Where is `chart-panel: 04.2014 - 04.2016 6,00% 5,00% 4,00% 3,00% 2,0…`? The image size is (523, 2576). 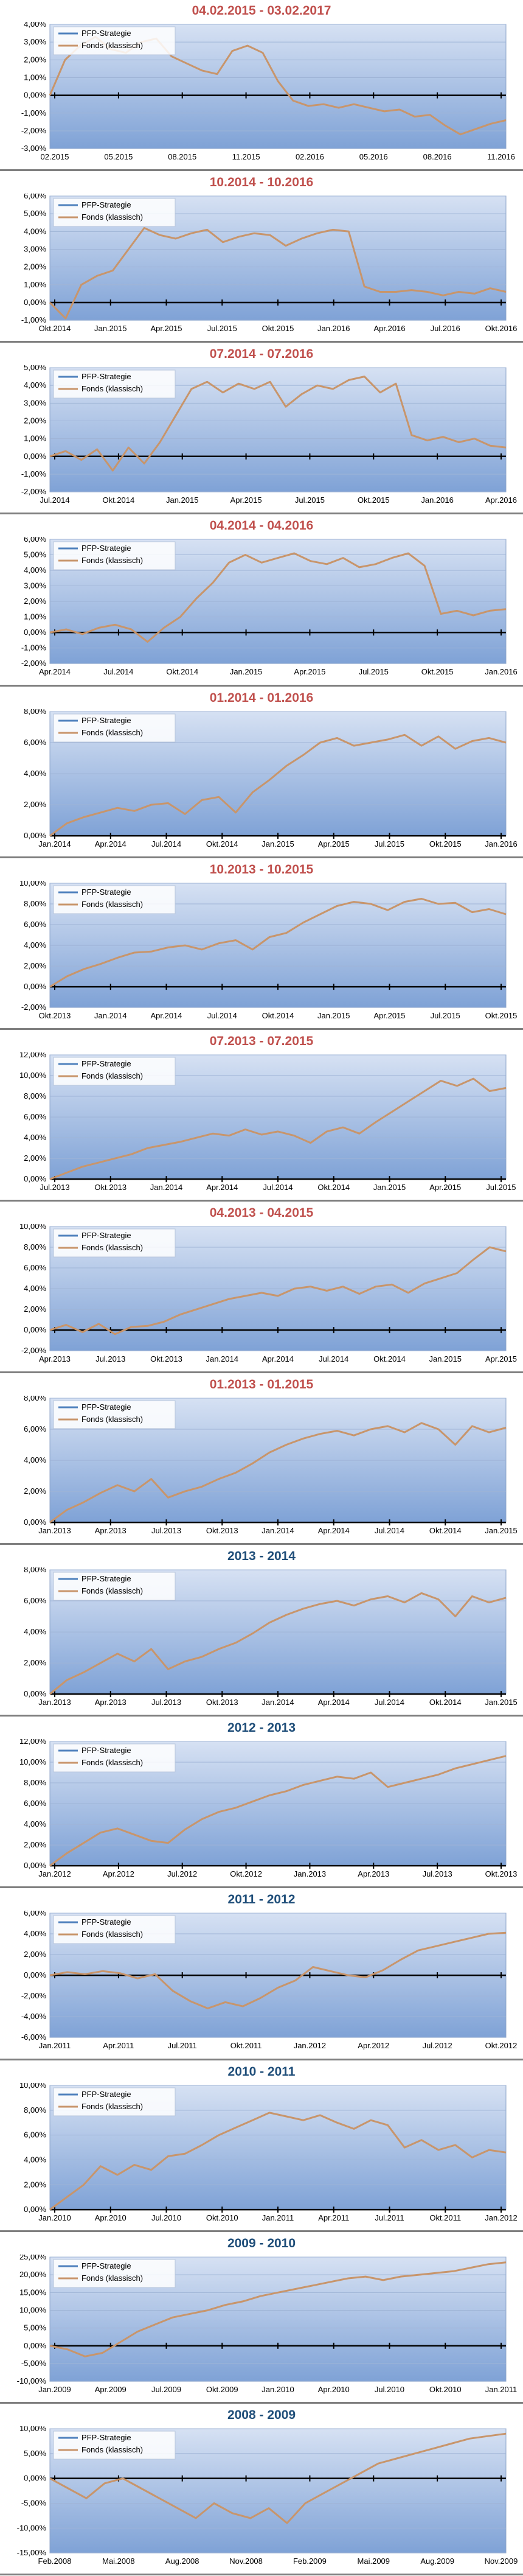 chart-panel: 04.2014 - 04.2016 6,00% 5,00% 4,00% 3,00% 2,0… is located at coordinates (261, 601).